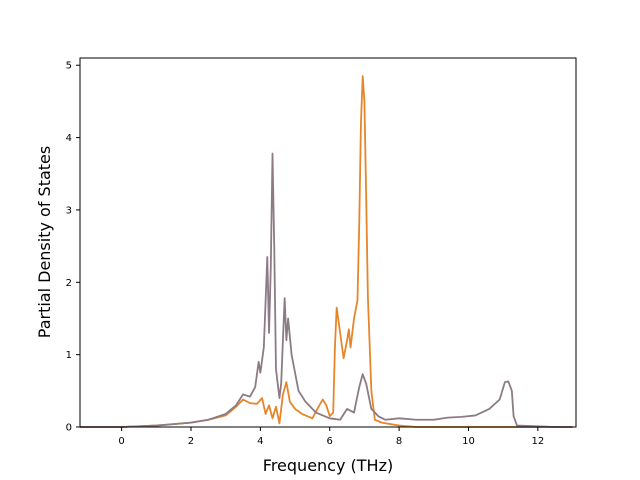 The image size is (640, 480). What do you see at coordinates (399, 441) in the screenshot?
I see `x-tick-label: 8` at bounding box center [399, 441].